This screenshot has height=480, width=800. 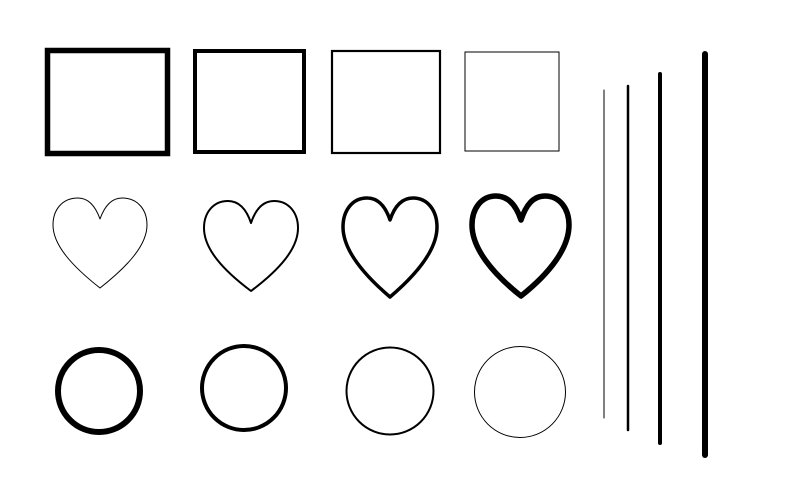 I want to click on circles-row, so click(x=310, y=391).